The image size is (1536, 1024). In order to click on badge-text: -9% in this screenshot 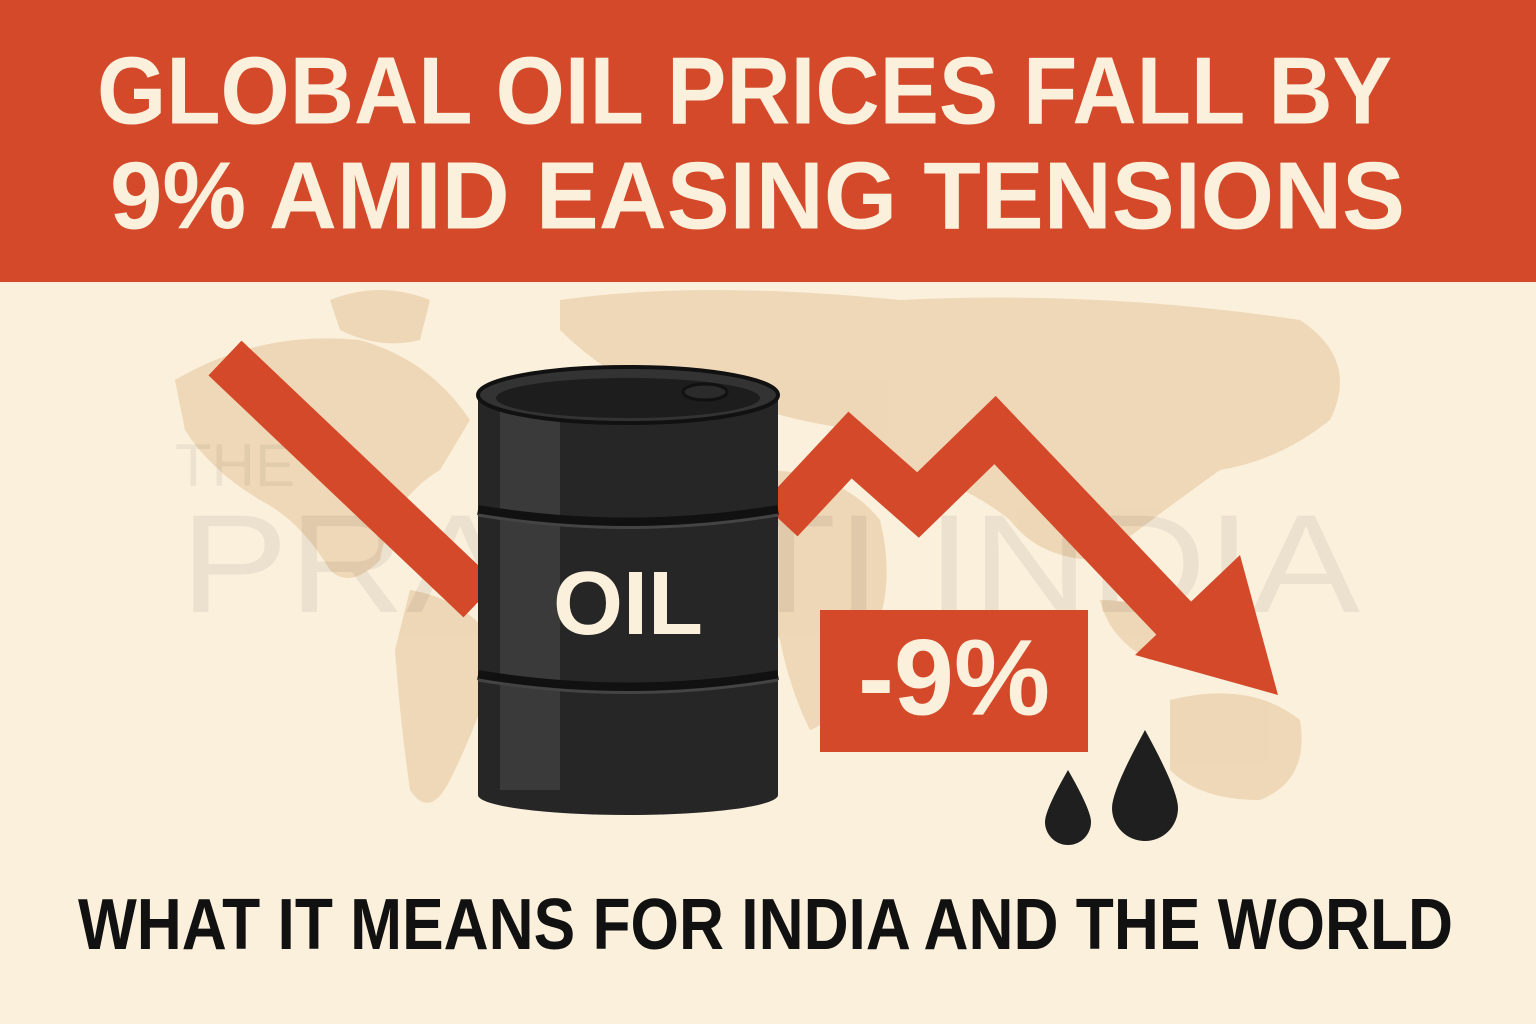, I will do `click(954, 677)`.